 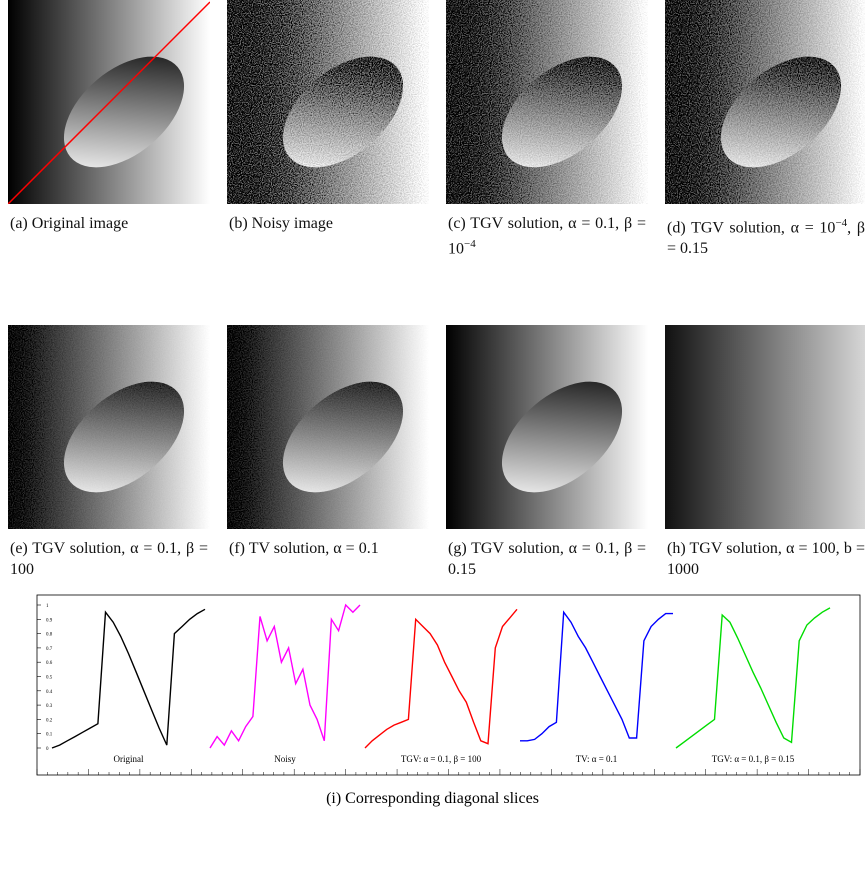 What do you see at coordinates (49, 720) in the screenshot?
I see `y-tick-label: 0.2` at bounding box center [49, 720].